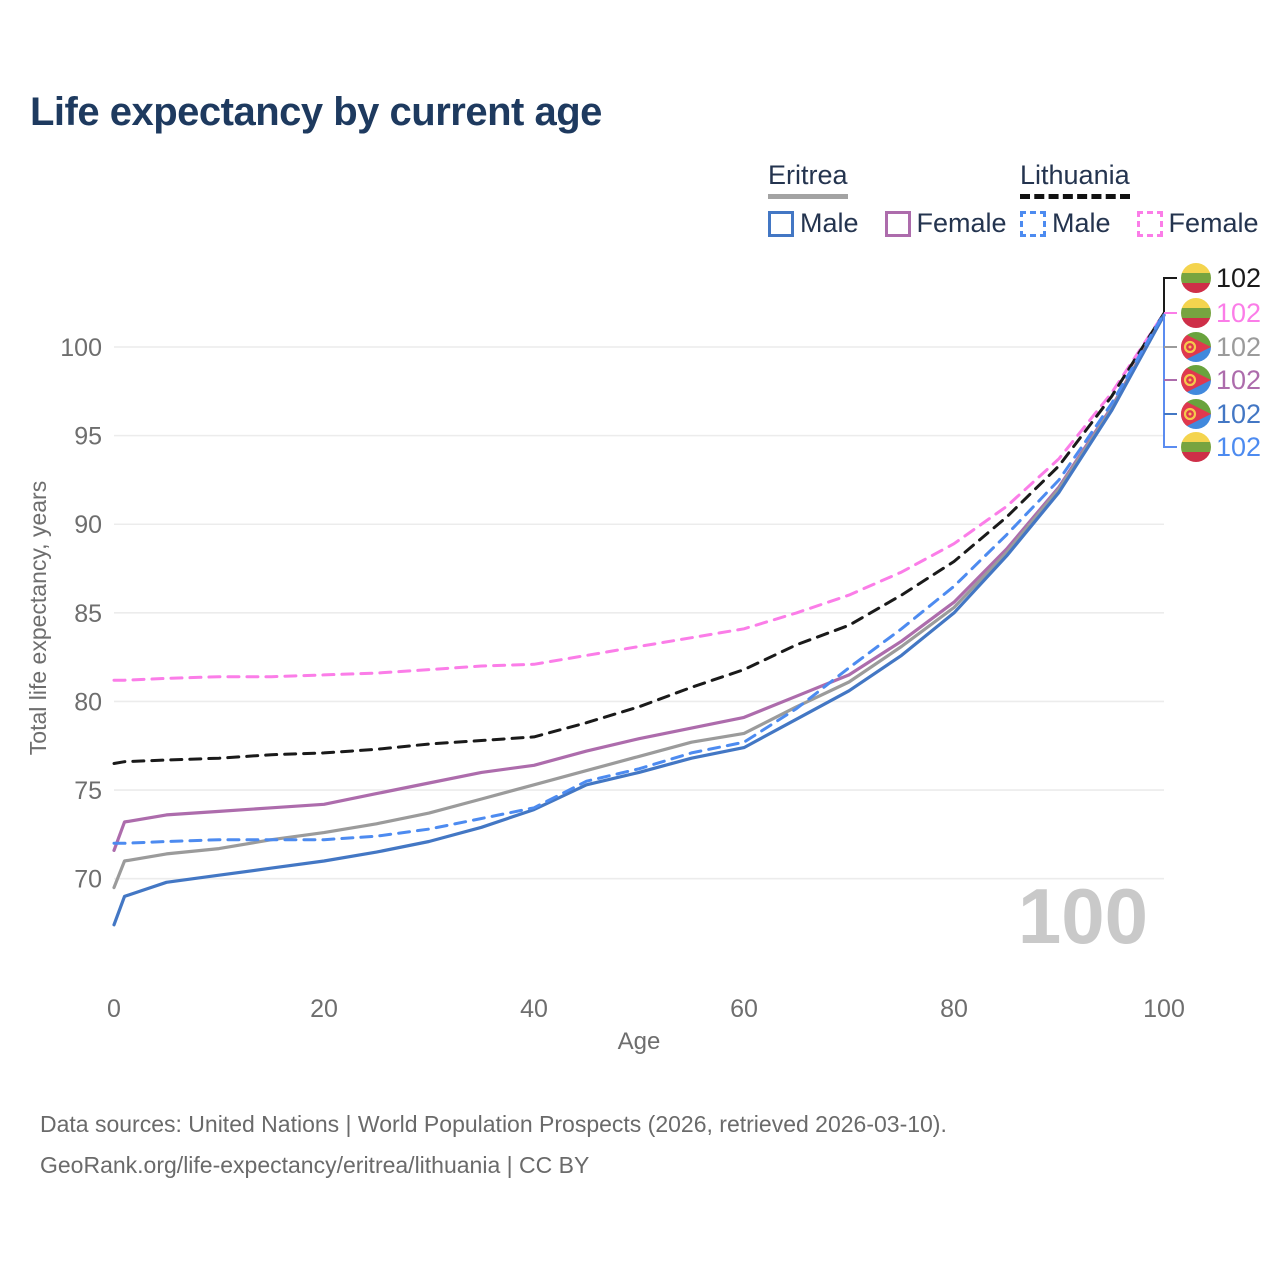 The image size is (1280, 1280). I want to click on legend-item-eritrea-female: Female, so click(945, 223).